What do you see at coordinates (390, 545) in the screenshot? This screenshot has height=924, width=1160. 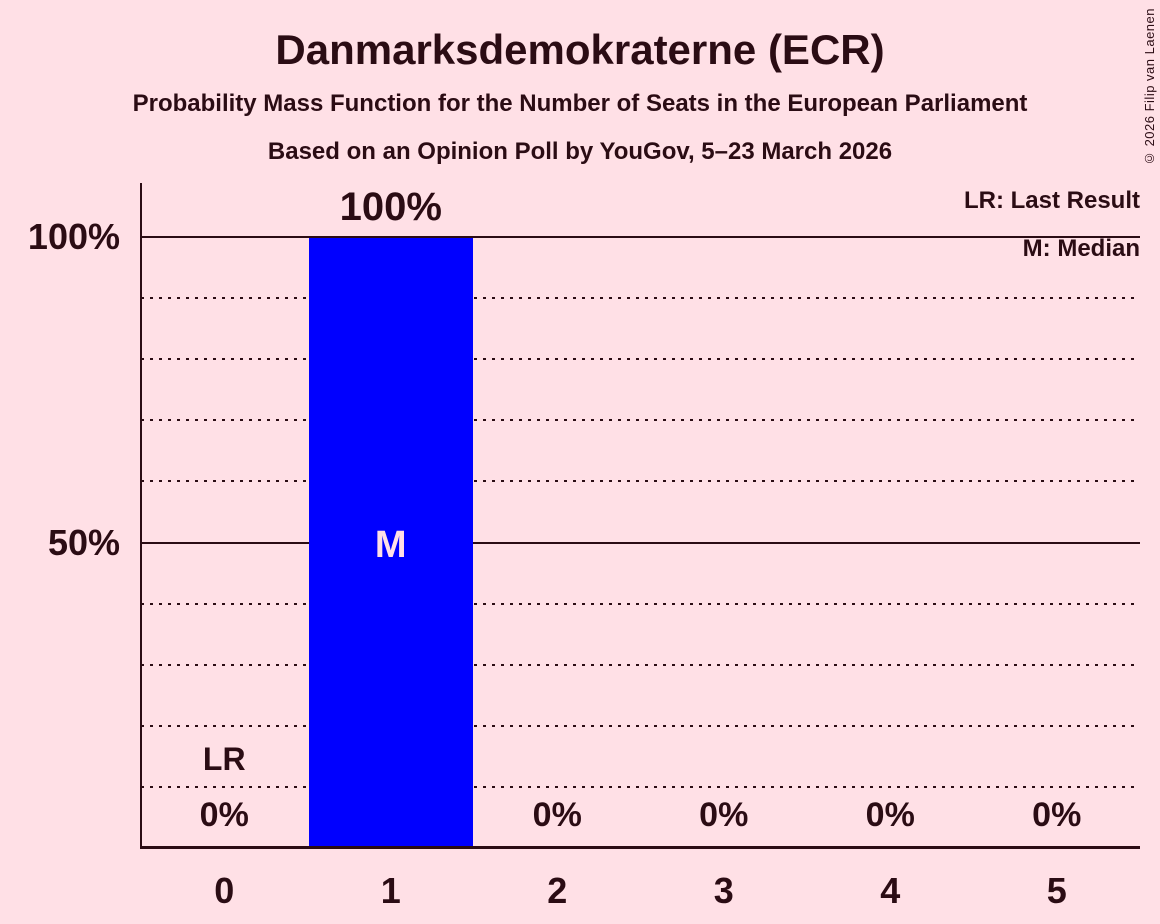 I see `median-marker: M` at bounding box center [390, 545].